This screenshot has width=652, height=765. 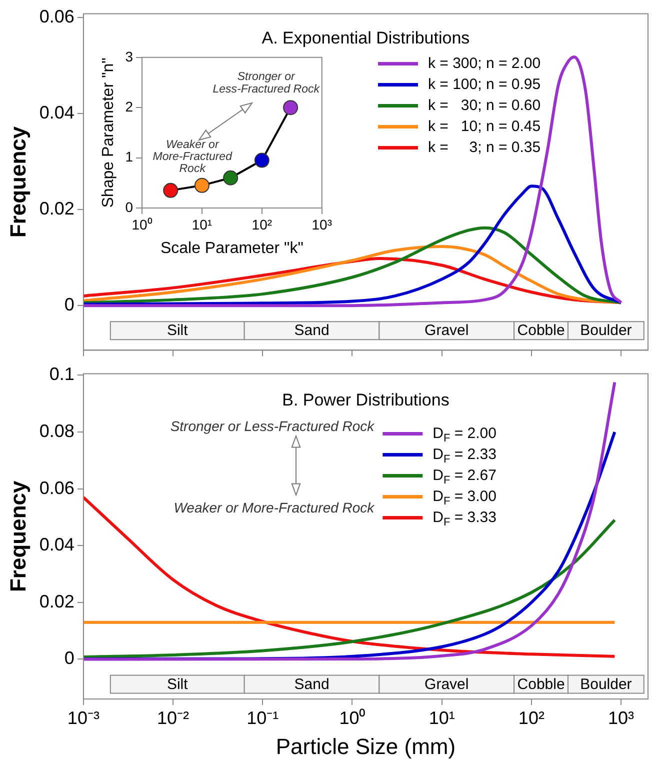 I want to click on legend-label: k = 30; n = 0.60, so click(x=484, y=105).